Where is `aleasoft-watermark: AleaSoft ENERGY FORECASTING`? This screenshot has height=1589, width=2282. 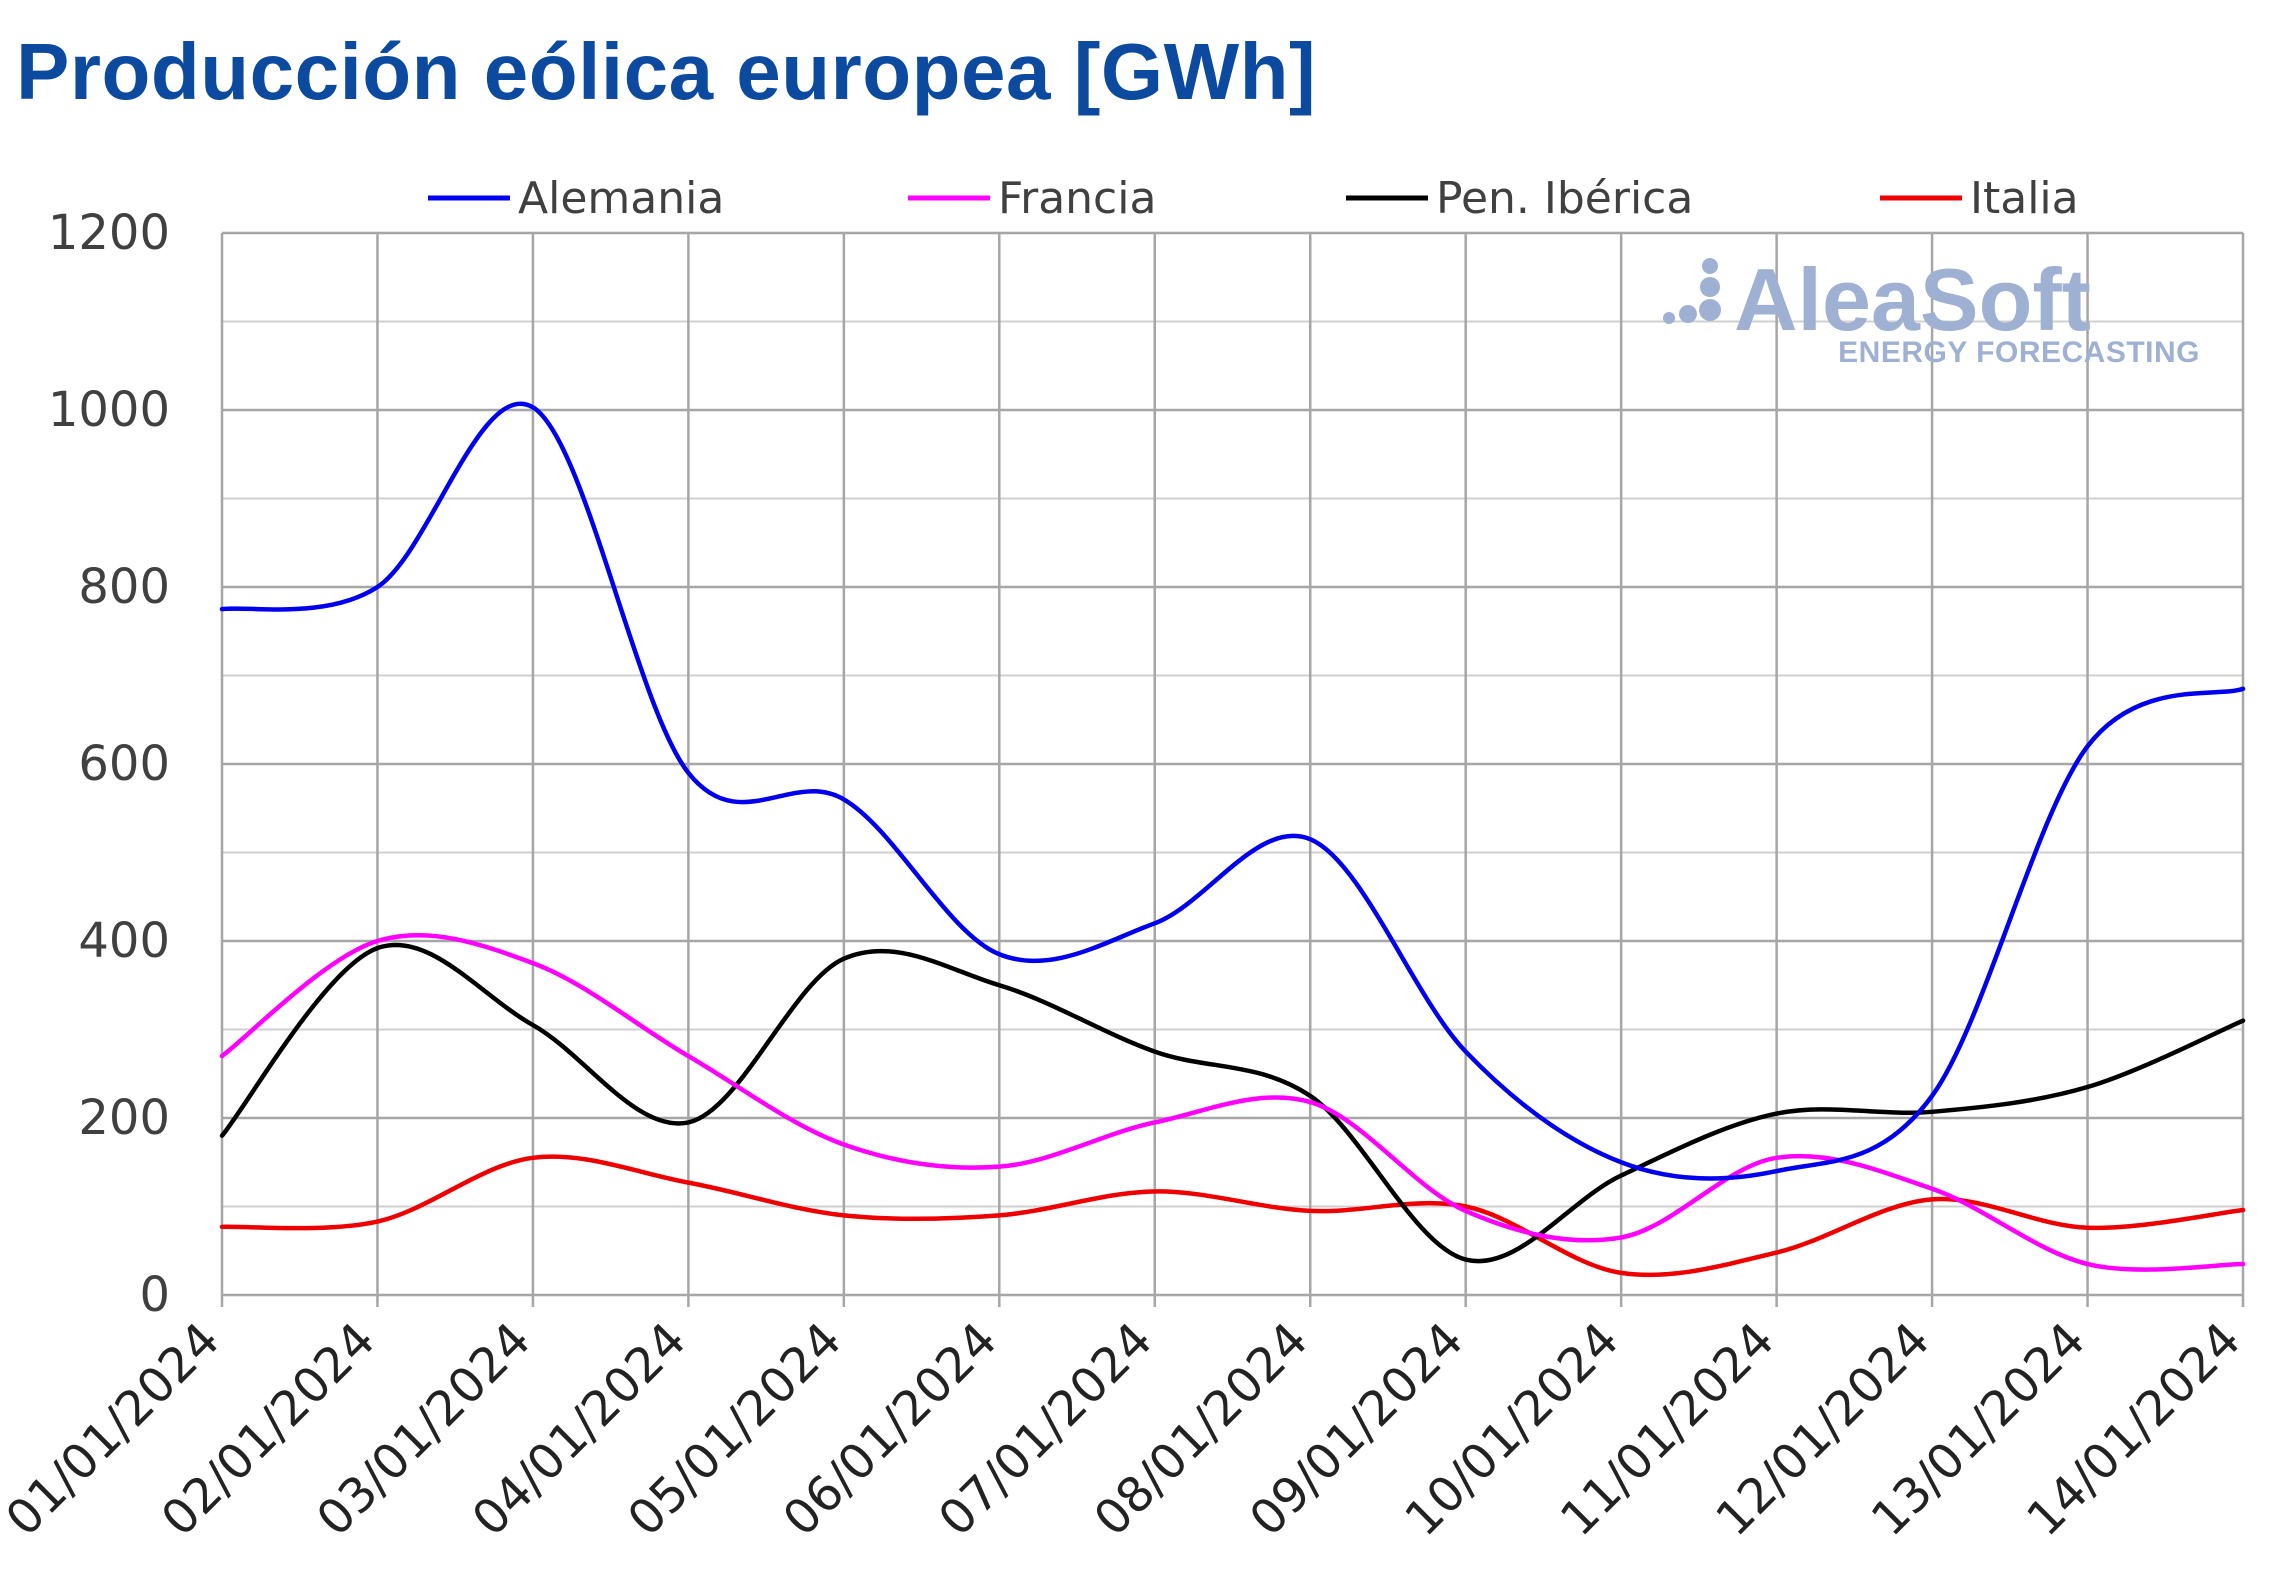
aleasoft-watermark: AleaSoft ENERGY FORECASTING is located at coordinates (1931, 309).